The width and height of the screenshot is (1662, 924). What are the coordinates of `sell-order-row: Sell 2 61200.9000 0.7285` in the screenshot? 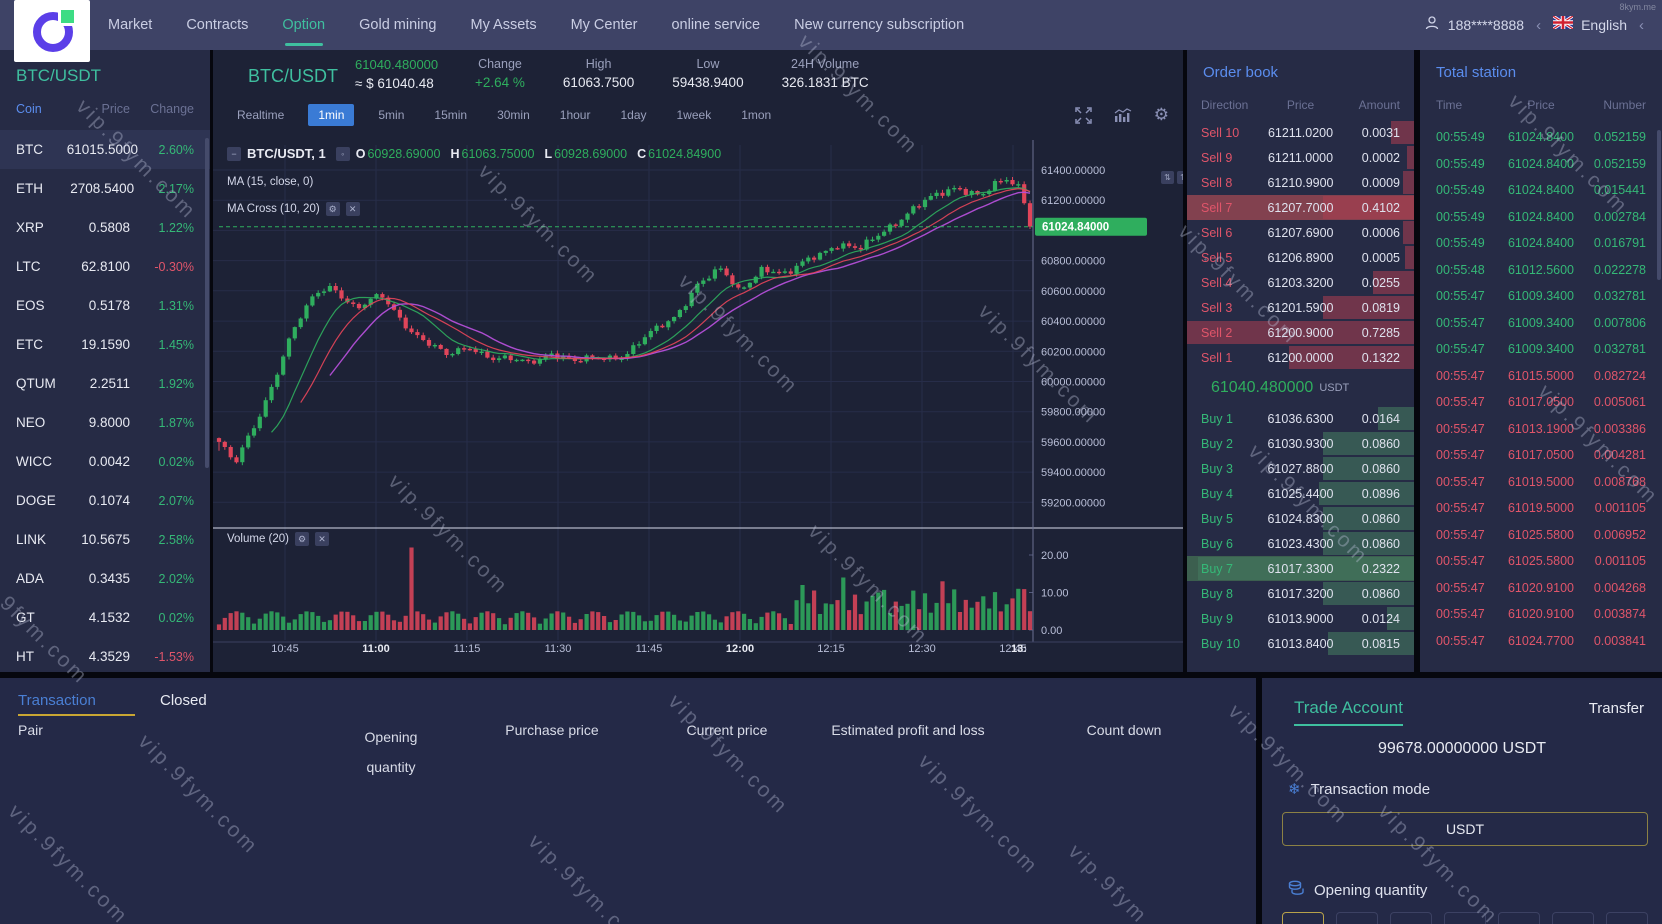 It's located at (1300, 332).